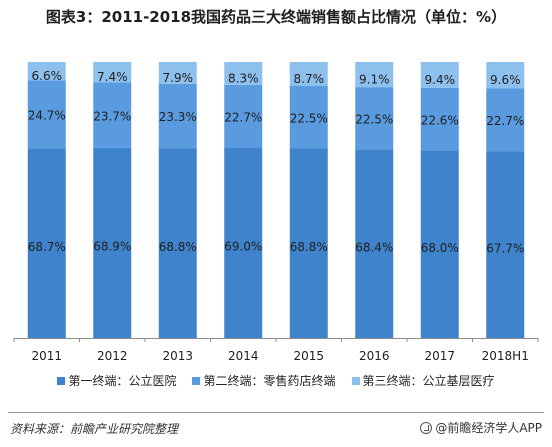 This screenshot has height=447, width=552. What do you see at coordinates (374, 247) in the screenshot?
I see `data-label-2016-series-1: 68.4%` at bounding box center [374, 247].